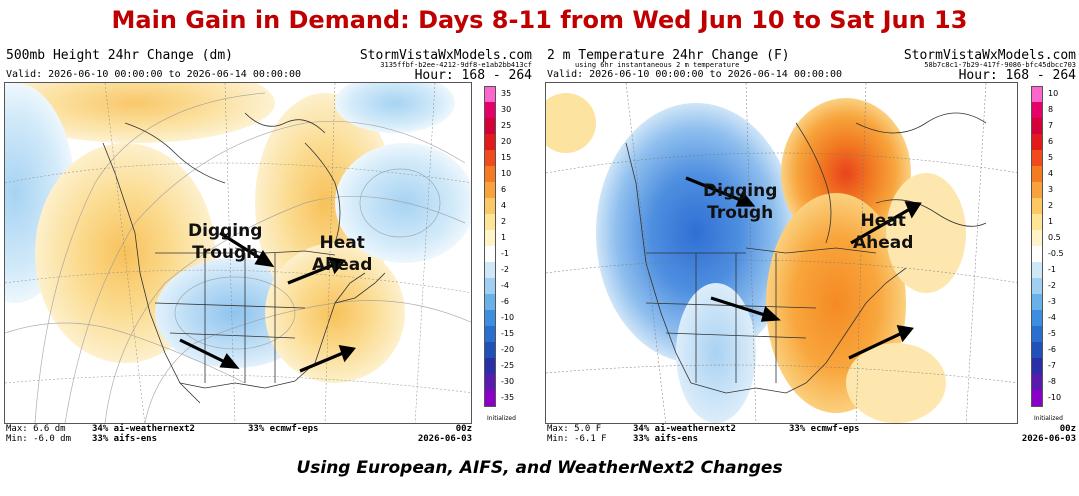  Describe the element at coordinates (508, 381) in the screenshot. I see `colorbar-label: -30` at that location.